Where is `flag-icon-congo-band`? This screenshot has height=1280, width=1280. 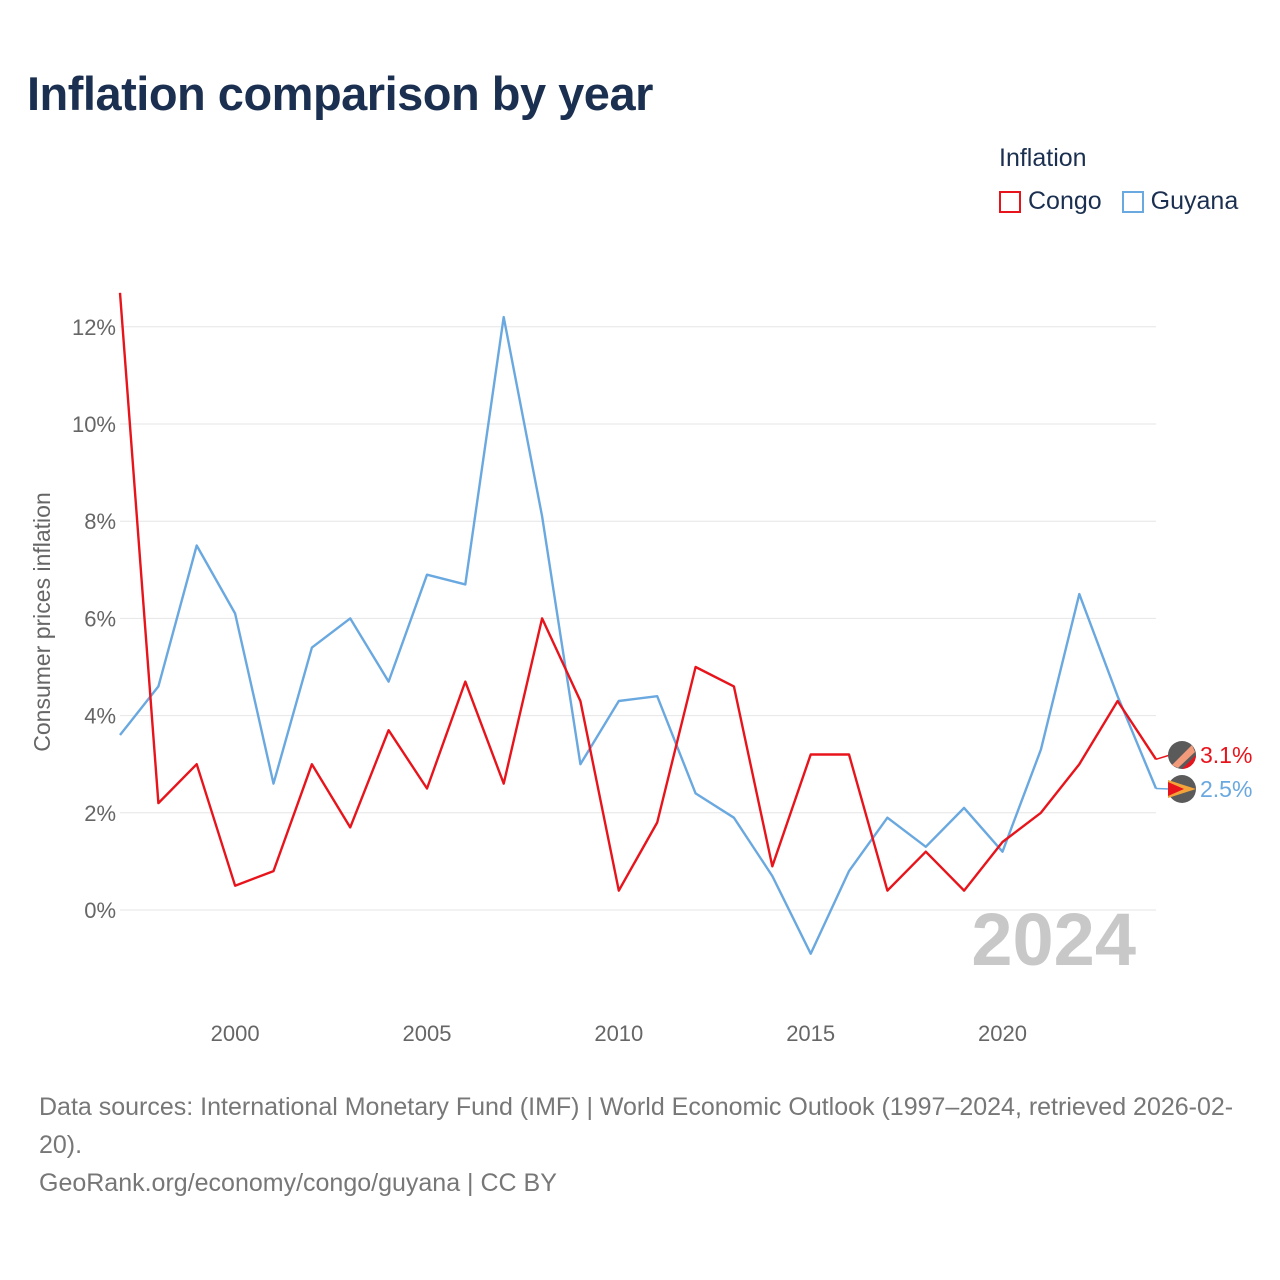 flag-icon-congo-band is located at coordinates (1183, 756).